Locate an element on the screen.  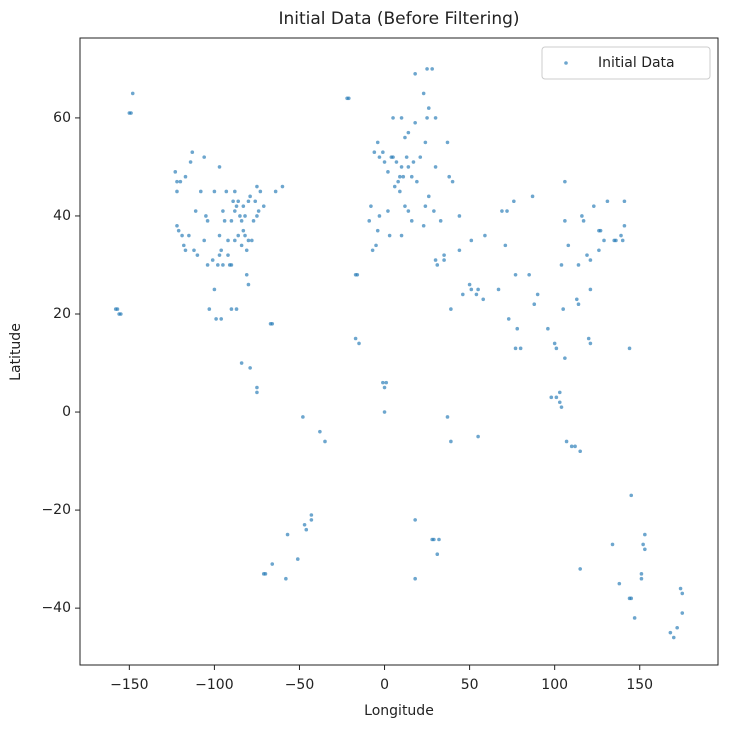
x-tick-label: 0 is located at coordinates (384, 685).